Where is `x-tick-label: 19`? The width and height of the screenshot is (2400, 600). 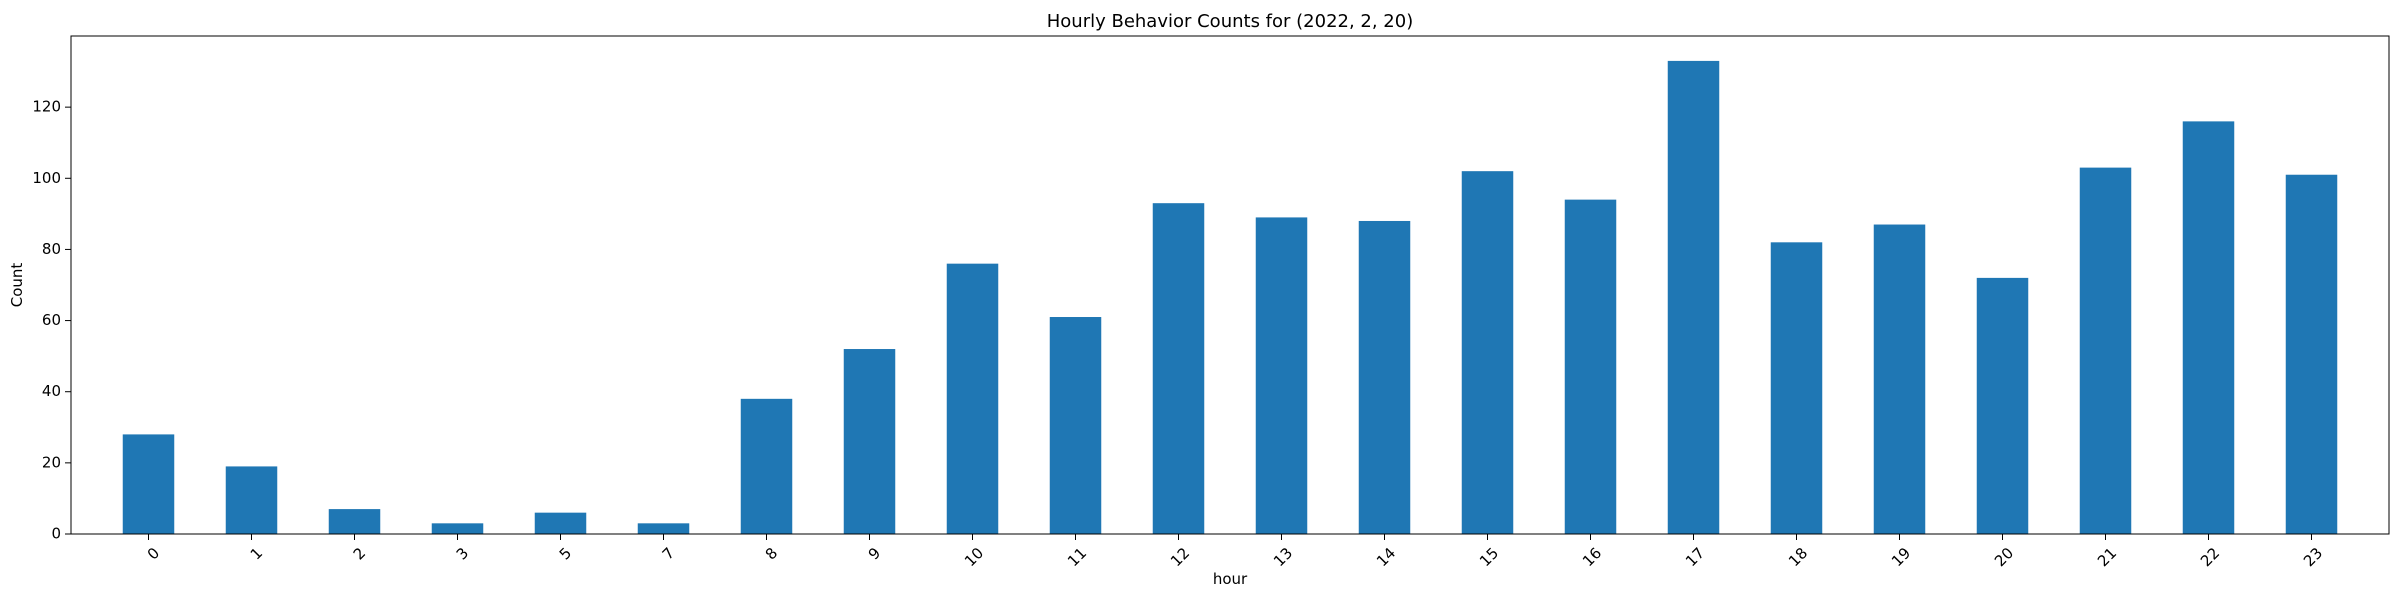 x-tick-label: 19 is located at coordinates (1901, 557).